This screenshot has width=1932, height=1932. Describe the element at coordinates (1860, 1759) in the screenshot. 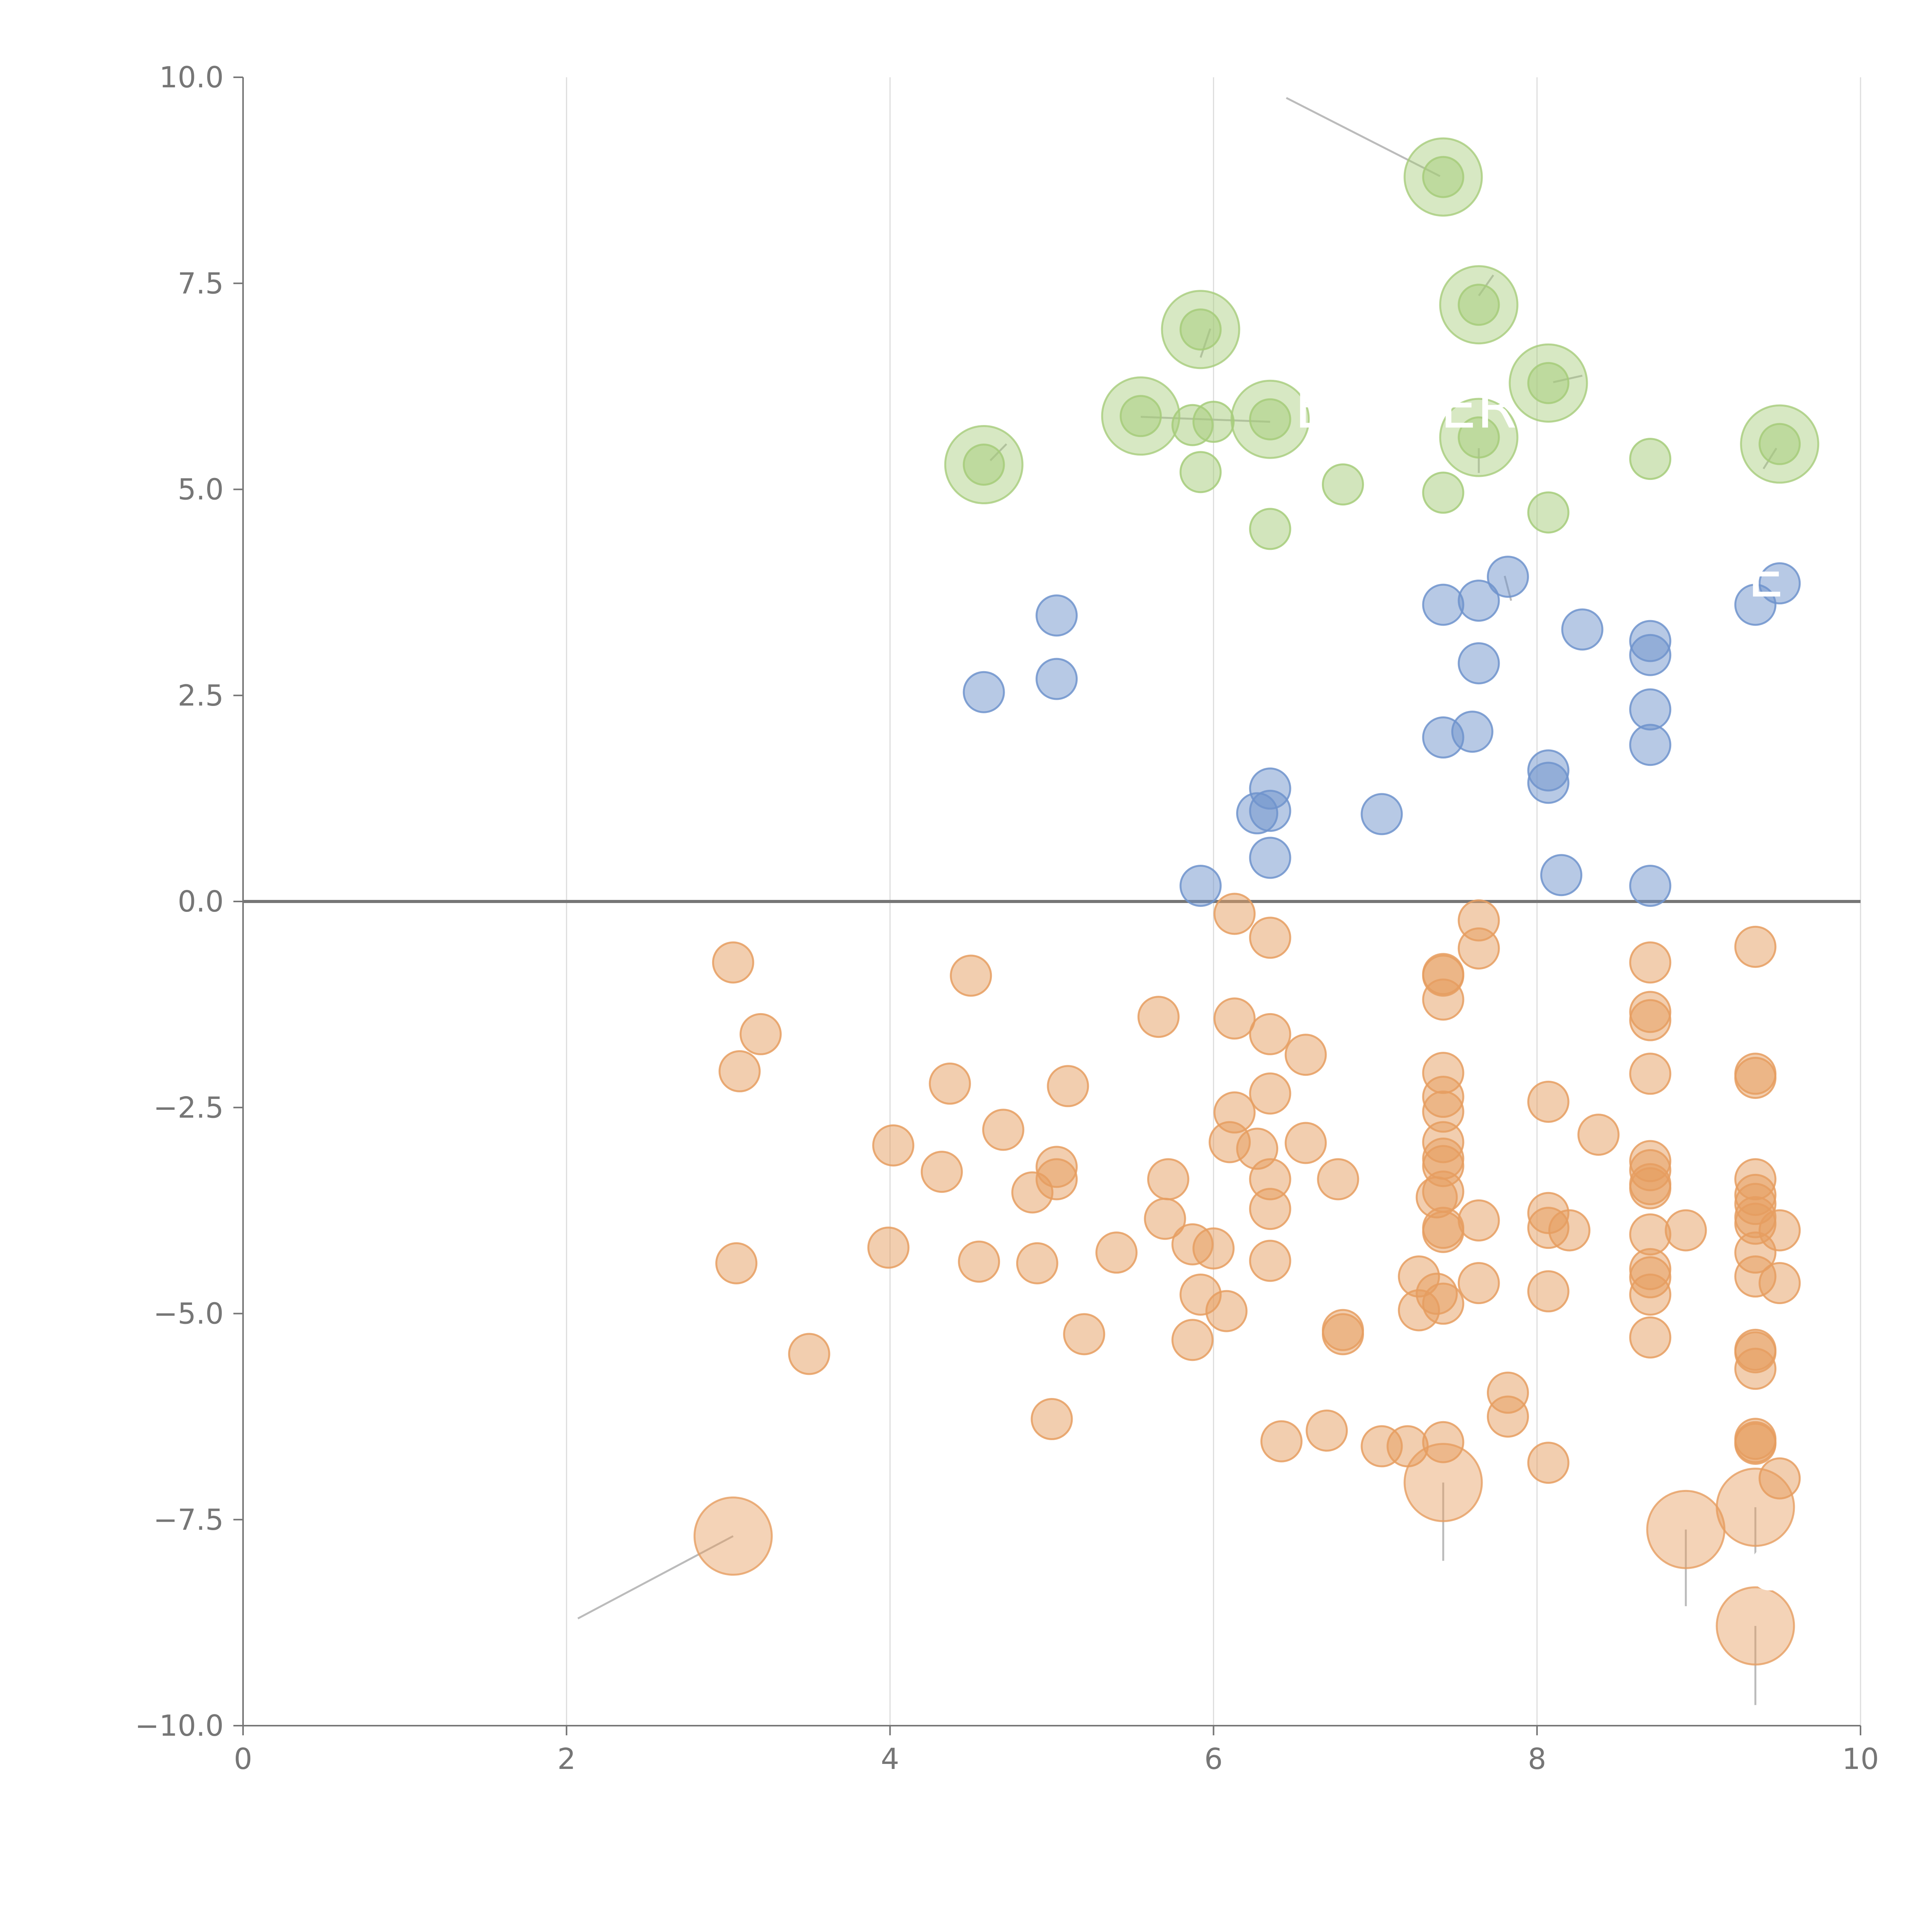

I see `x-tick-label: 10` at that location.